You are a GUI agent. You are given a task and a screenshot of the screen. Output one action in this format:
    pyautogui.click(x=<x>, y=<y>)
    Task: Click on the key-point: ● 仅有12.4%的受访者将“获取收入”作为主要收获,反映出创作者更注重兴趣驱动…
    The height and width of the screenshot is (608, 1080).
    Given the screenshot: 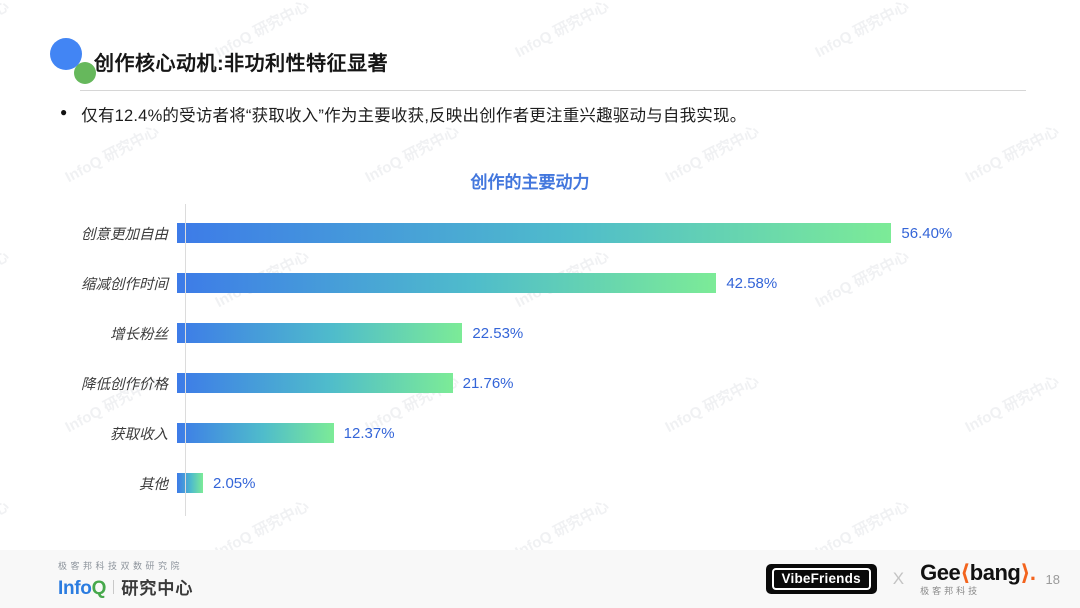 What is the action you would take?
    pyautogui.click(x=403, y=114)
    